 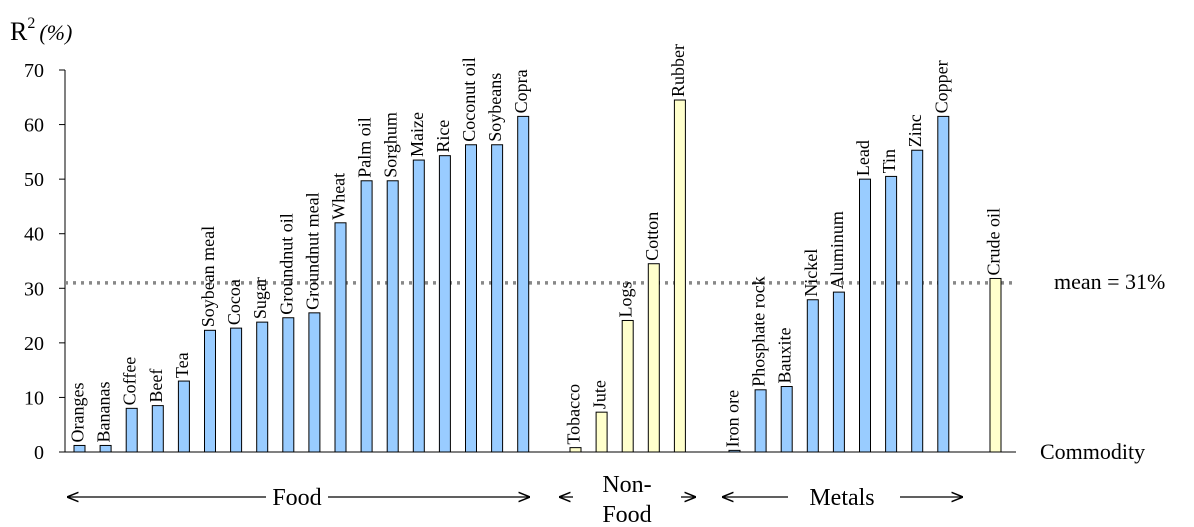 I want to click on bar-tea, so click(x=183, y=416).